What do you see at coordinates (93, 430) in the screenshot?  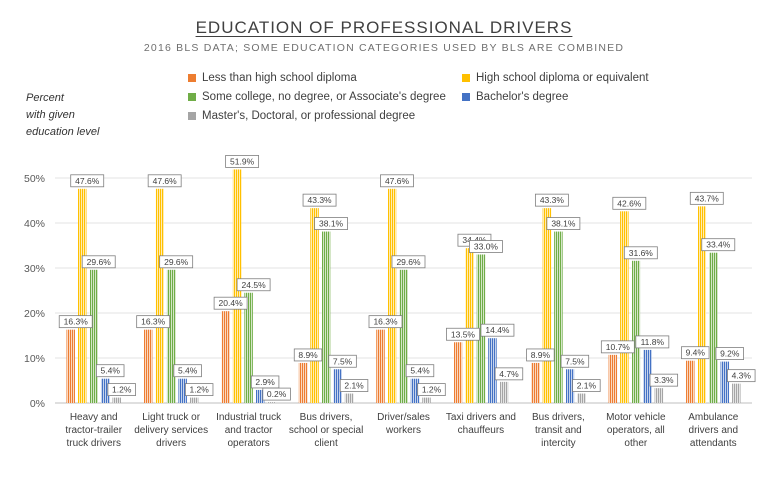 I see `x-category-label: tractor-trailer` at bounding box center [93, 430].